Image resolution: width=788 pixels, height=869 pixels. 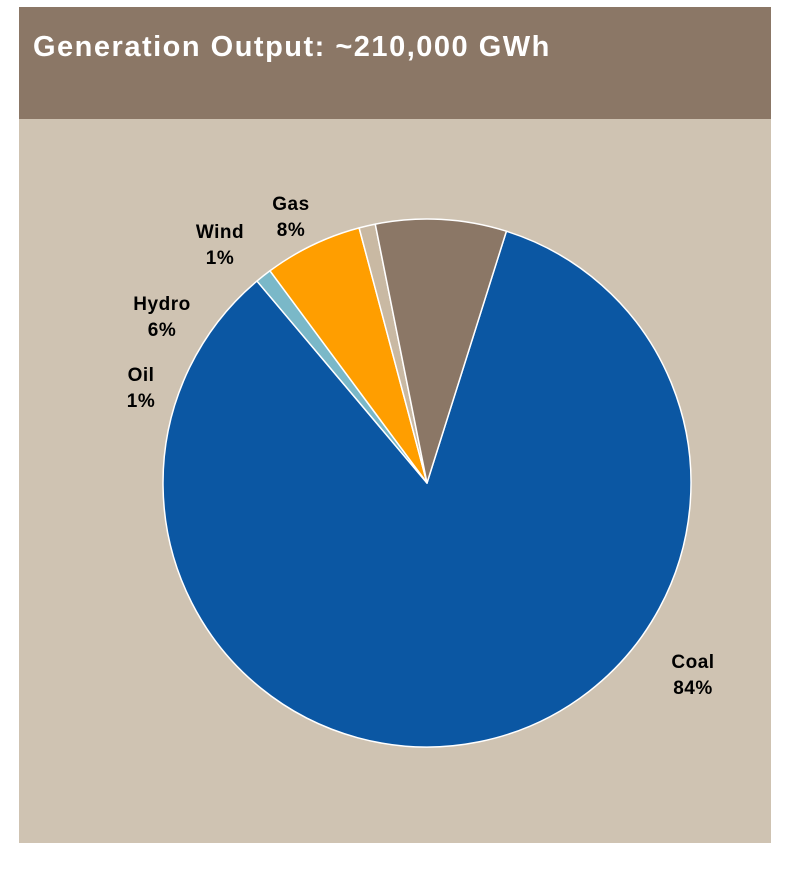 What do you see at coordinates (291, 230) in the screenshot?
I see `slice-percent-gas: 8%` at bounding box center [291, 230].